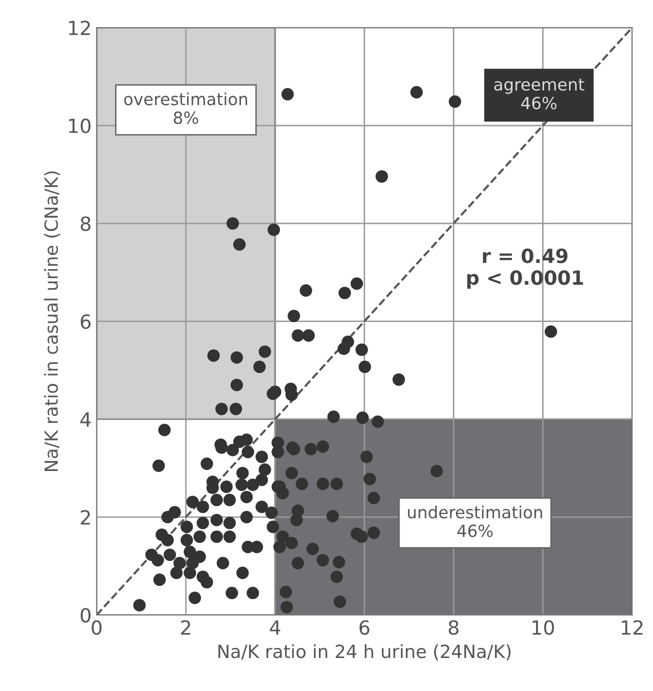  Describe the element at coordinates (52, 321) in the screenshot. I see `y-axis-title: Na/K ratio in casual urine (CNa/K)` at that location.